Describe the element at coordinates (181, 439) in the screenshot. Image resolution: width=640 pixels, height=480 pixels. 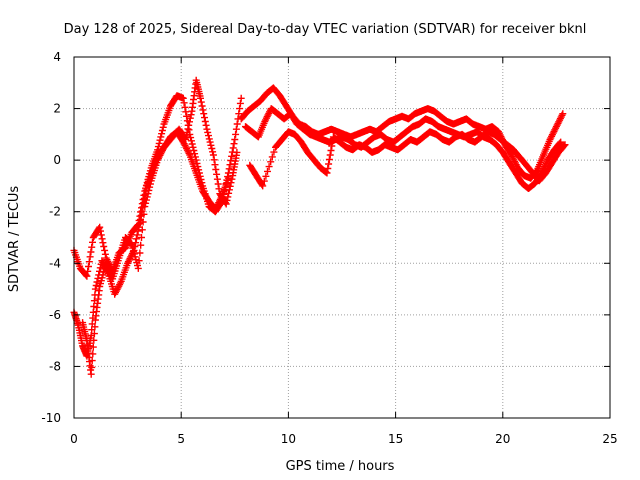
I see `x-tick-label: 5` at that location.